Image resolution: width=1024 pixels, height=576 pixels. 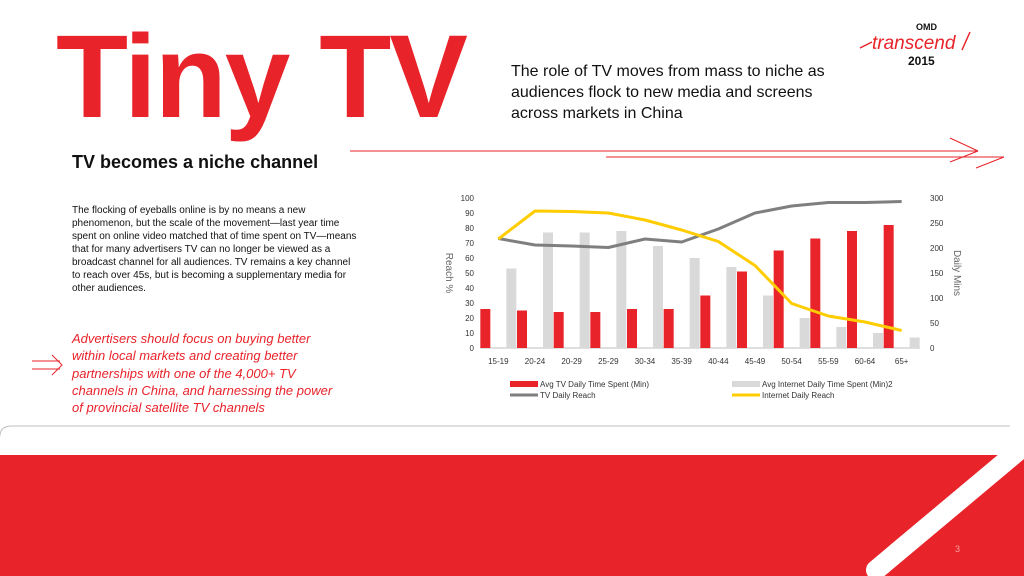 What do you see at coordinates (195, 162) in the screenshot?
I see `section-subtitle: TV becomes a niche channel` at bounding box center [195, 162].